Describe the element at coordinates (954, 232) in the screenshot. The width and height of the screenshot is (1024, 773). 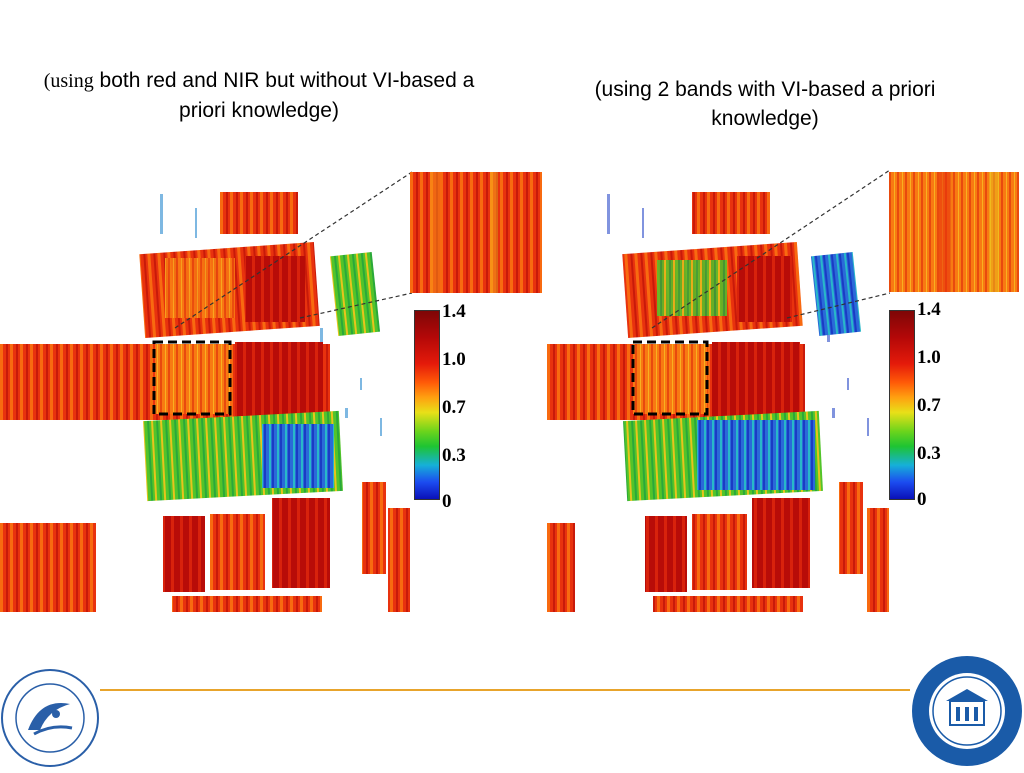
I see `right-zoom-inset` at that location.